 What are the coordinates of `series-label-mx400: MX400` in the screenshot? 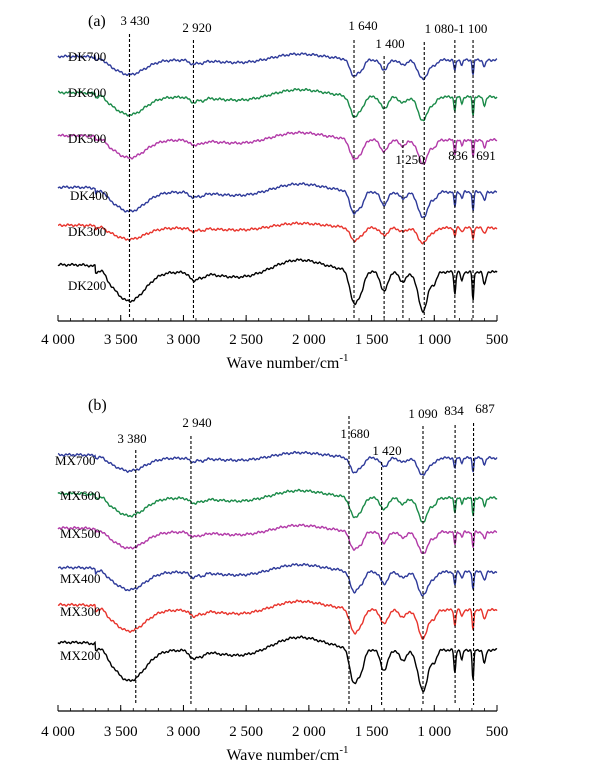 It's located at (80, 578).